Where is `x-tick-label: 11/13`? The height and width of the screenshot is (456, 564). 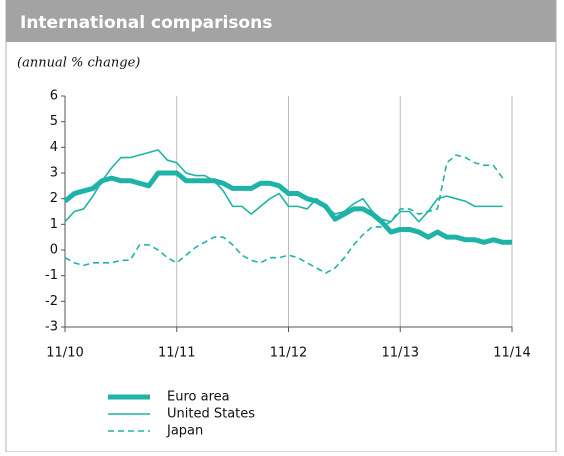 x-tick-label: 11/13 is located at coordinates (400, 353).